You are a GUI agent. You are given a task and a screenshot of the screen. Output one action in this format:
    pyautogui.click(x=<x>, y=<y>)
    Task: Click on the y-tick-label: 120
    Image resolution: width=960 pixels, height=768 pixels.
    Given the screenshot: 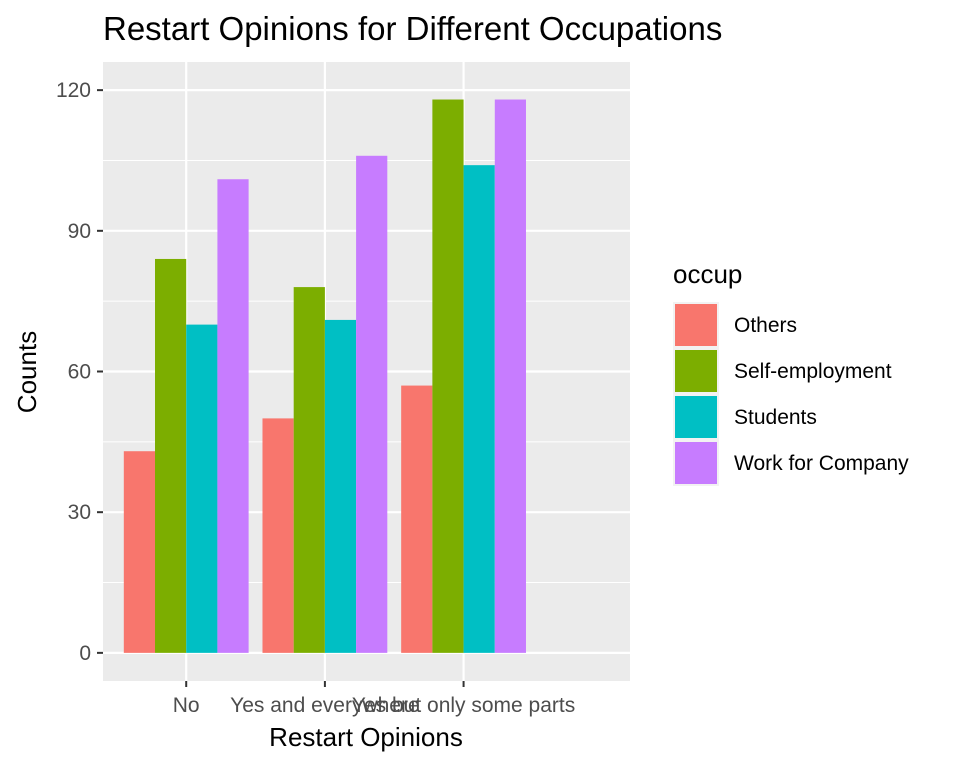 What is the action you would take?
    pyautogui.click(x=73, y=90)
    